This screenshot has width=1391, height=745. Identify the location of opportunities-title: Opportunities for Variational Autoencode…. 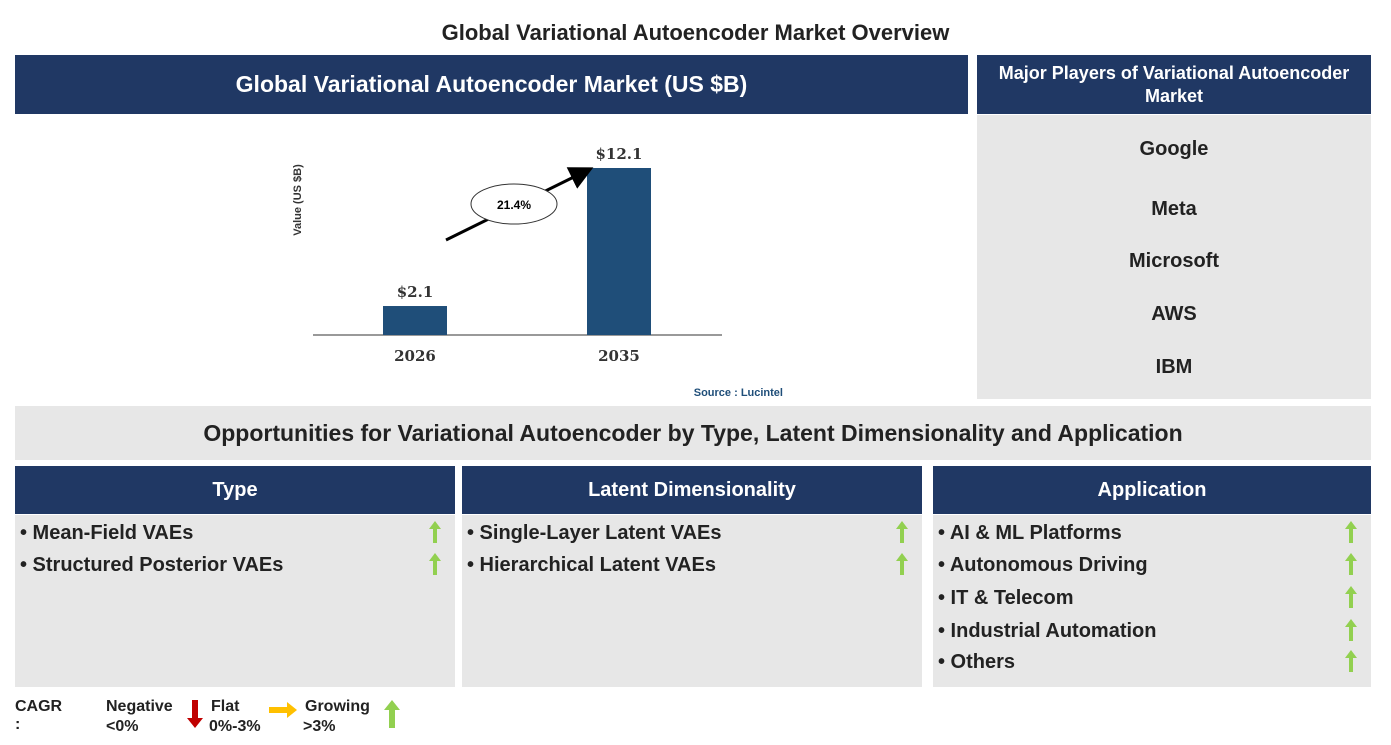
(693, 433).